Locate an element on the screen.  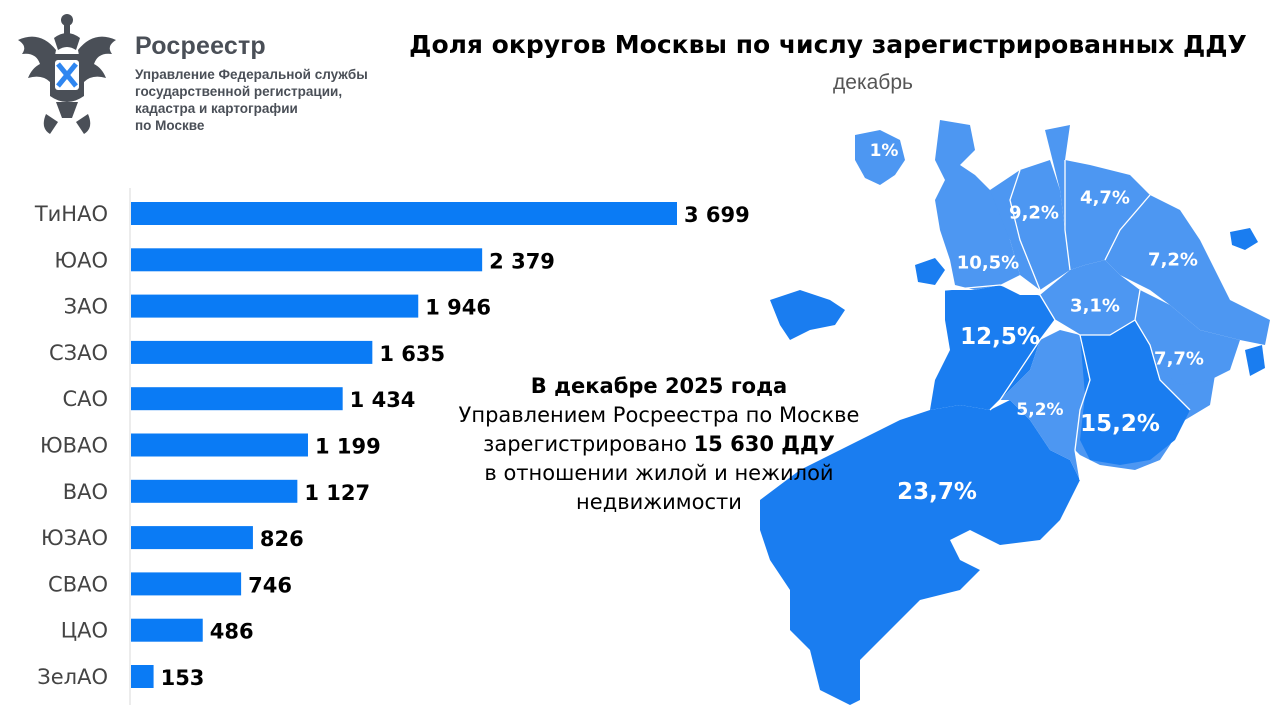
note-line: зарегистрировано 15 630 ДДУ is located at coordinates (659, 444).